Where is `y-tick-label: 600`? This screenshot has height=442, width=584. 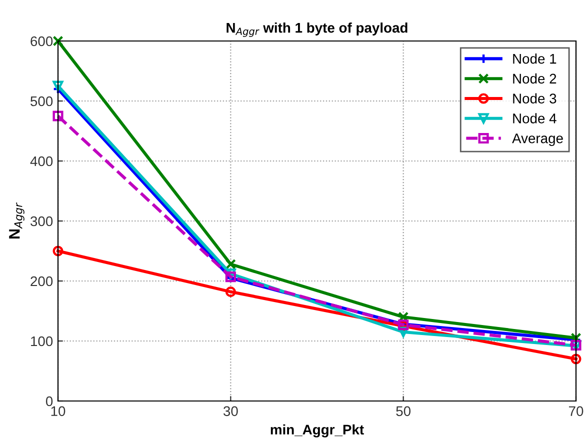
y-tick-label: 600 is located at coordinates (41, 41).